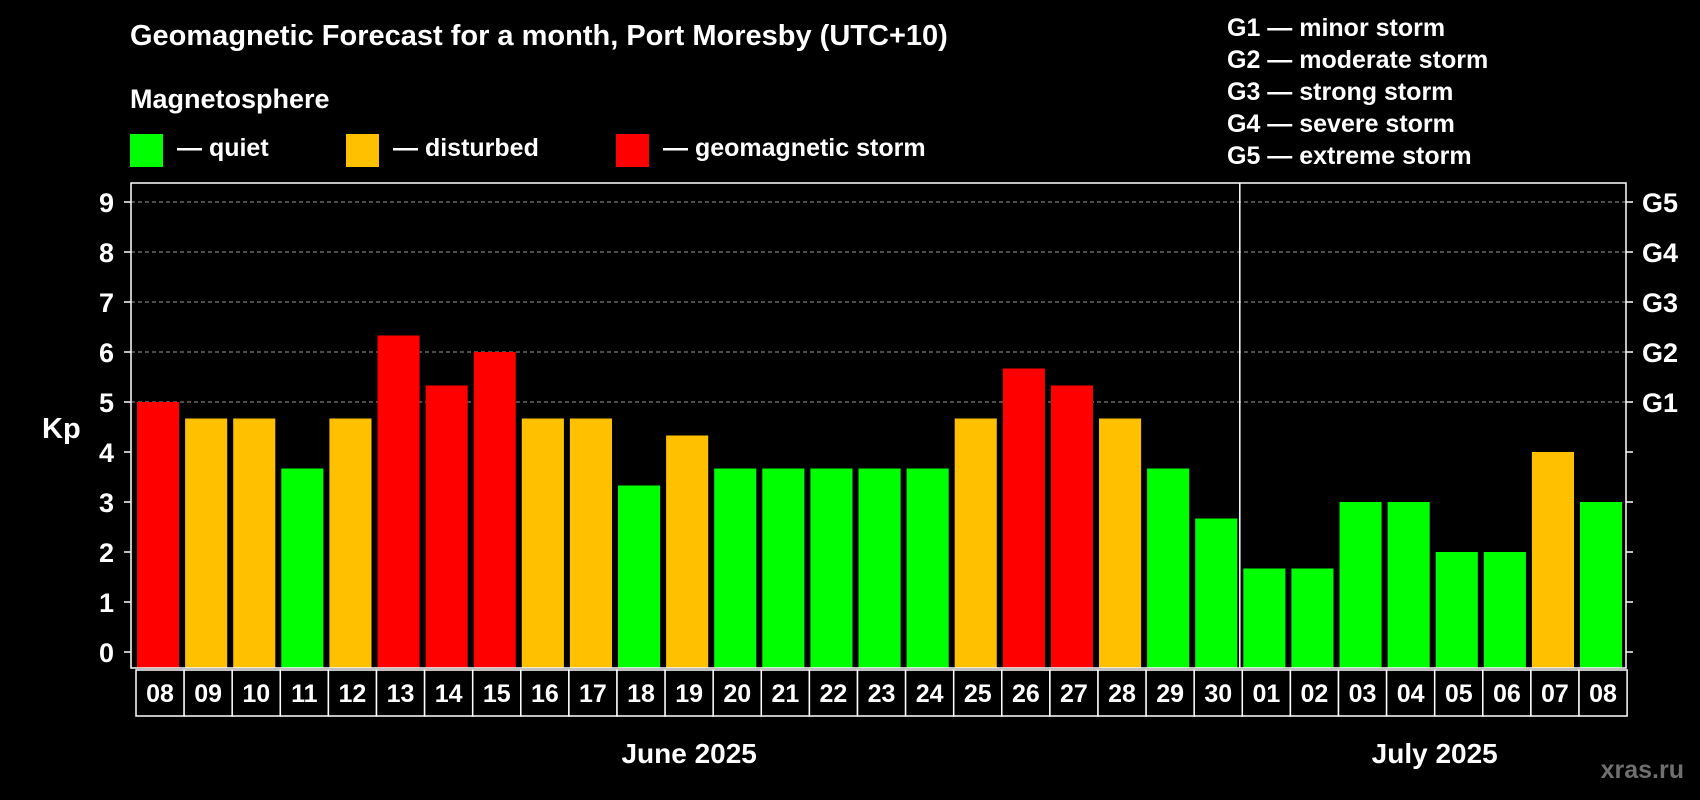  Describe the element at coordinates (1336, 28) in the screenshot. I see `storm-level-g1: G1 — minor storm` at that location.